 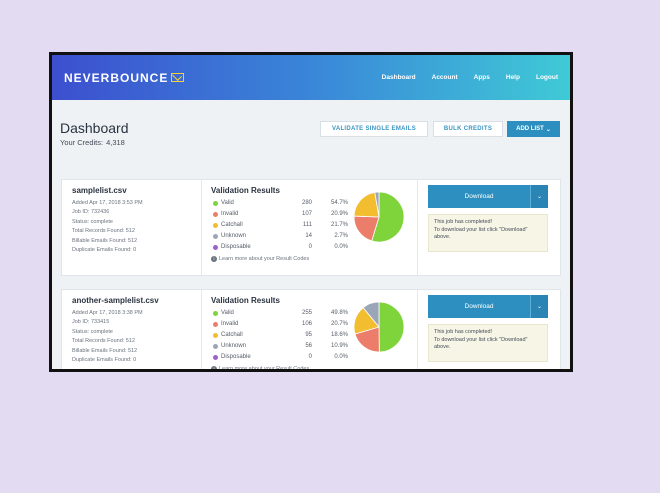 I want to click on result-percent: 2.7%, so click(x=341, y=236).